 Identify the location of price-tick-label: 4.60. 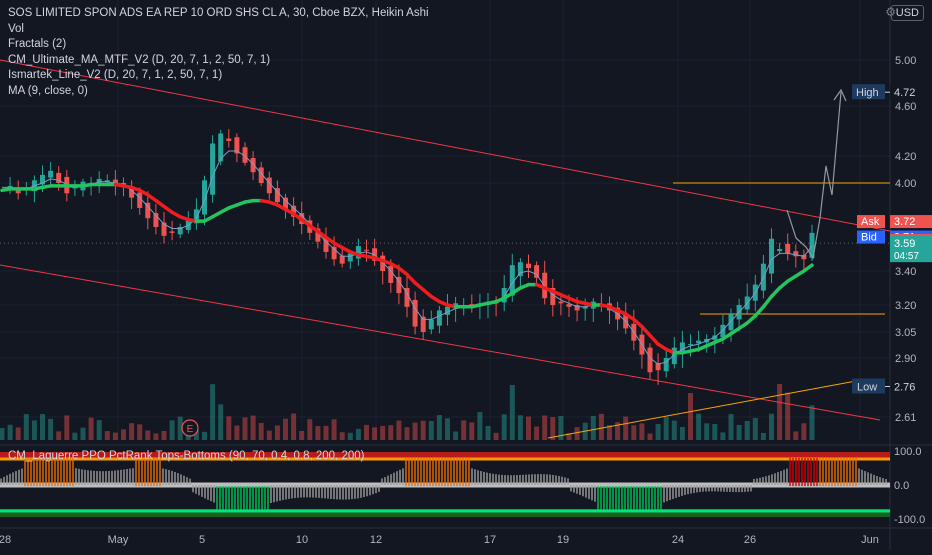
(905, 107).